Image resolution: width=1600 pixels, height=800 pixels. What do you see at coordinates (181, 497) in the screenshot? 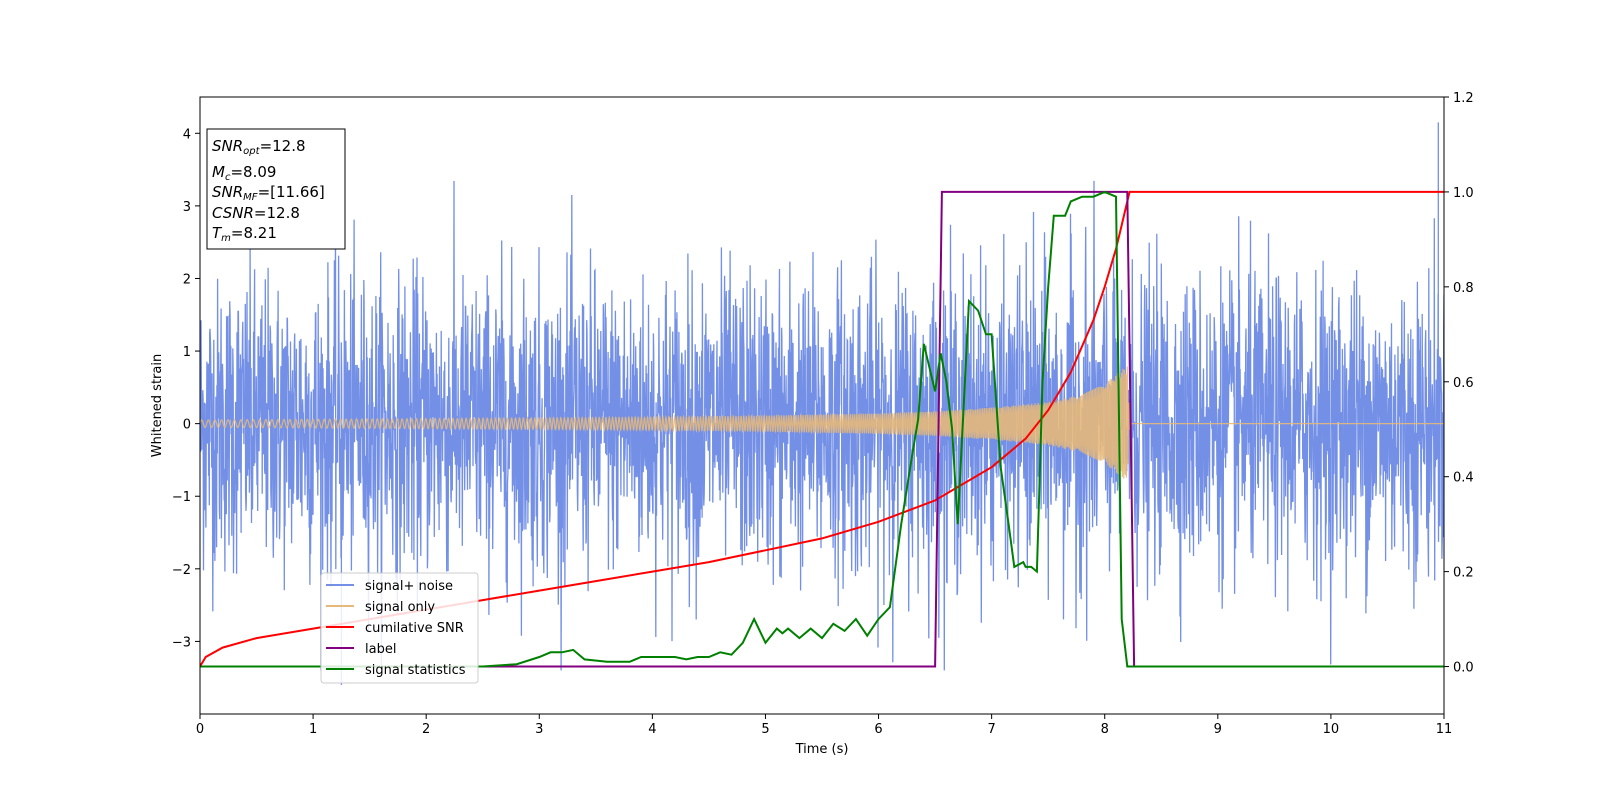
I see `y-left-tick-label: −1` at bounding box center [181, 497].